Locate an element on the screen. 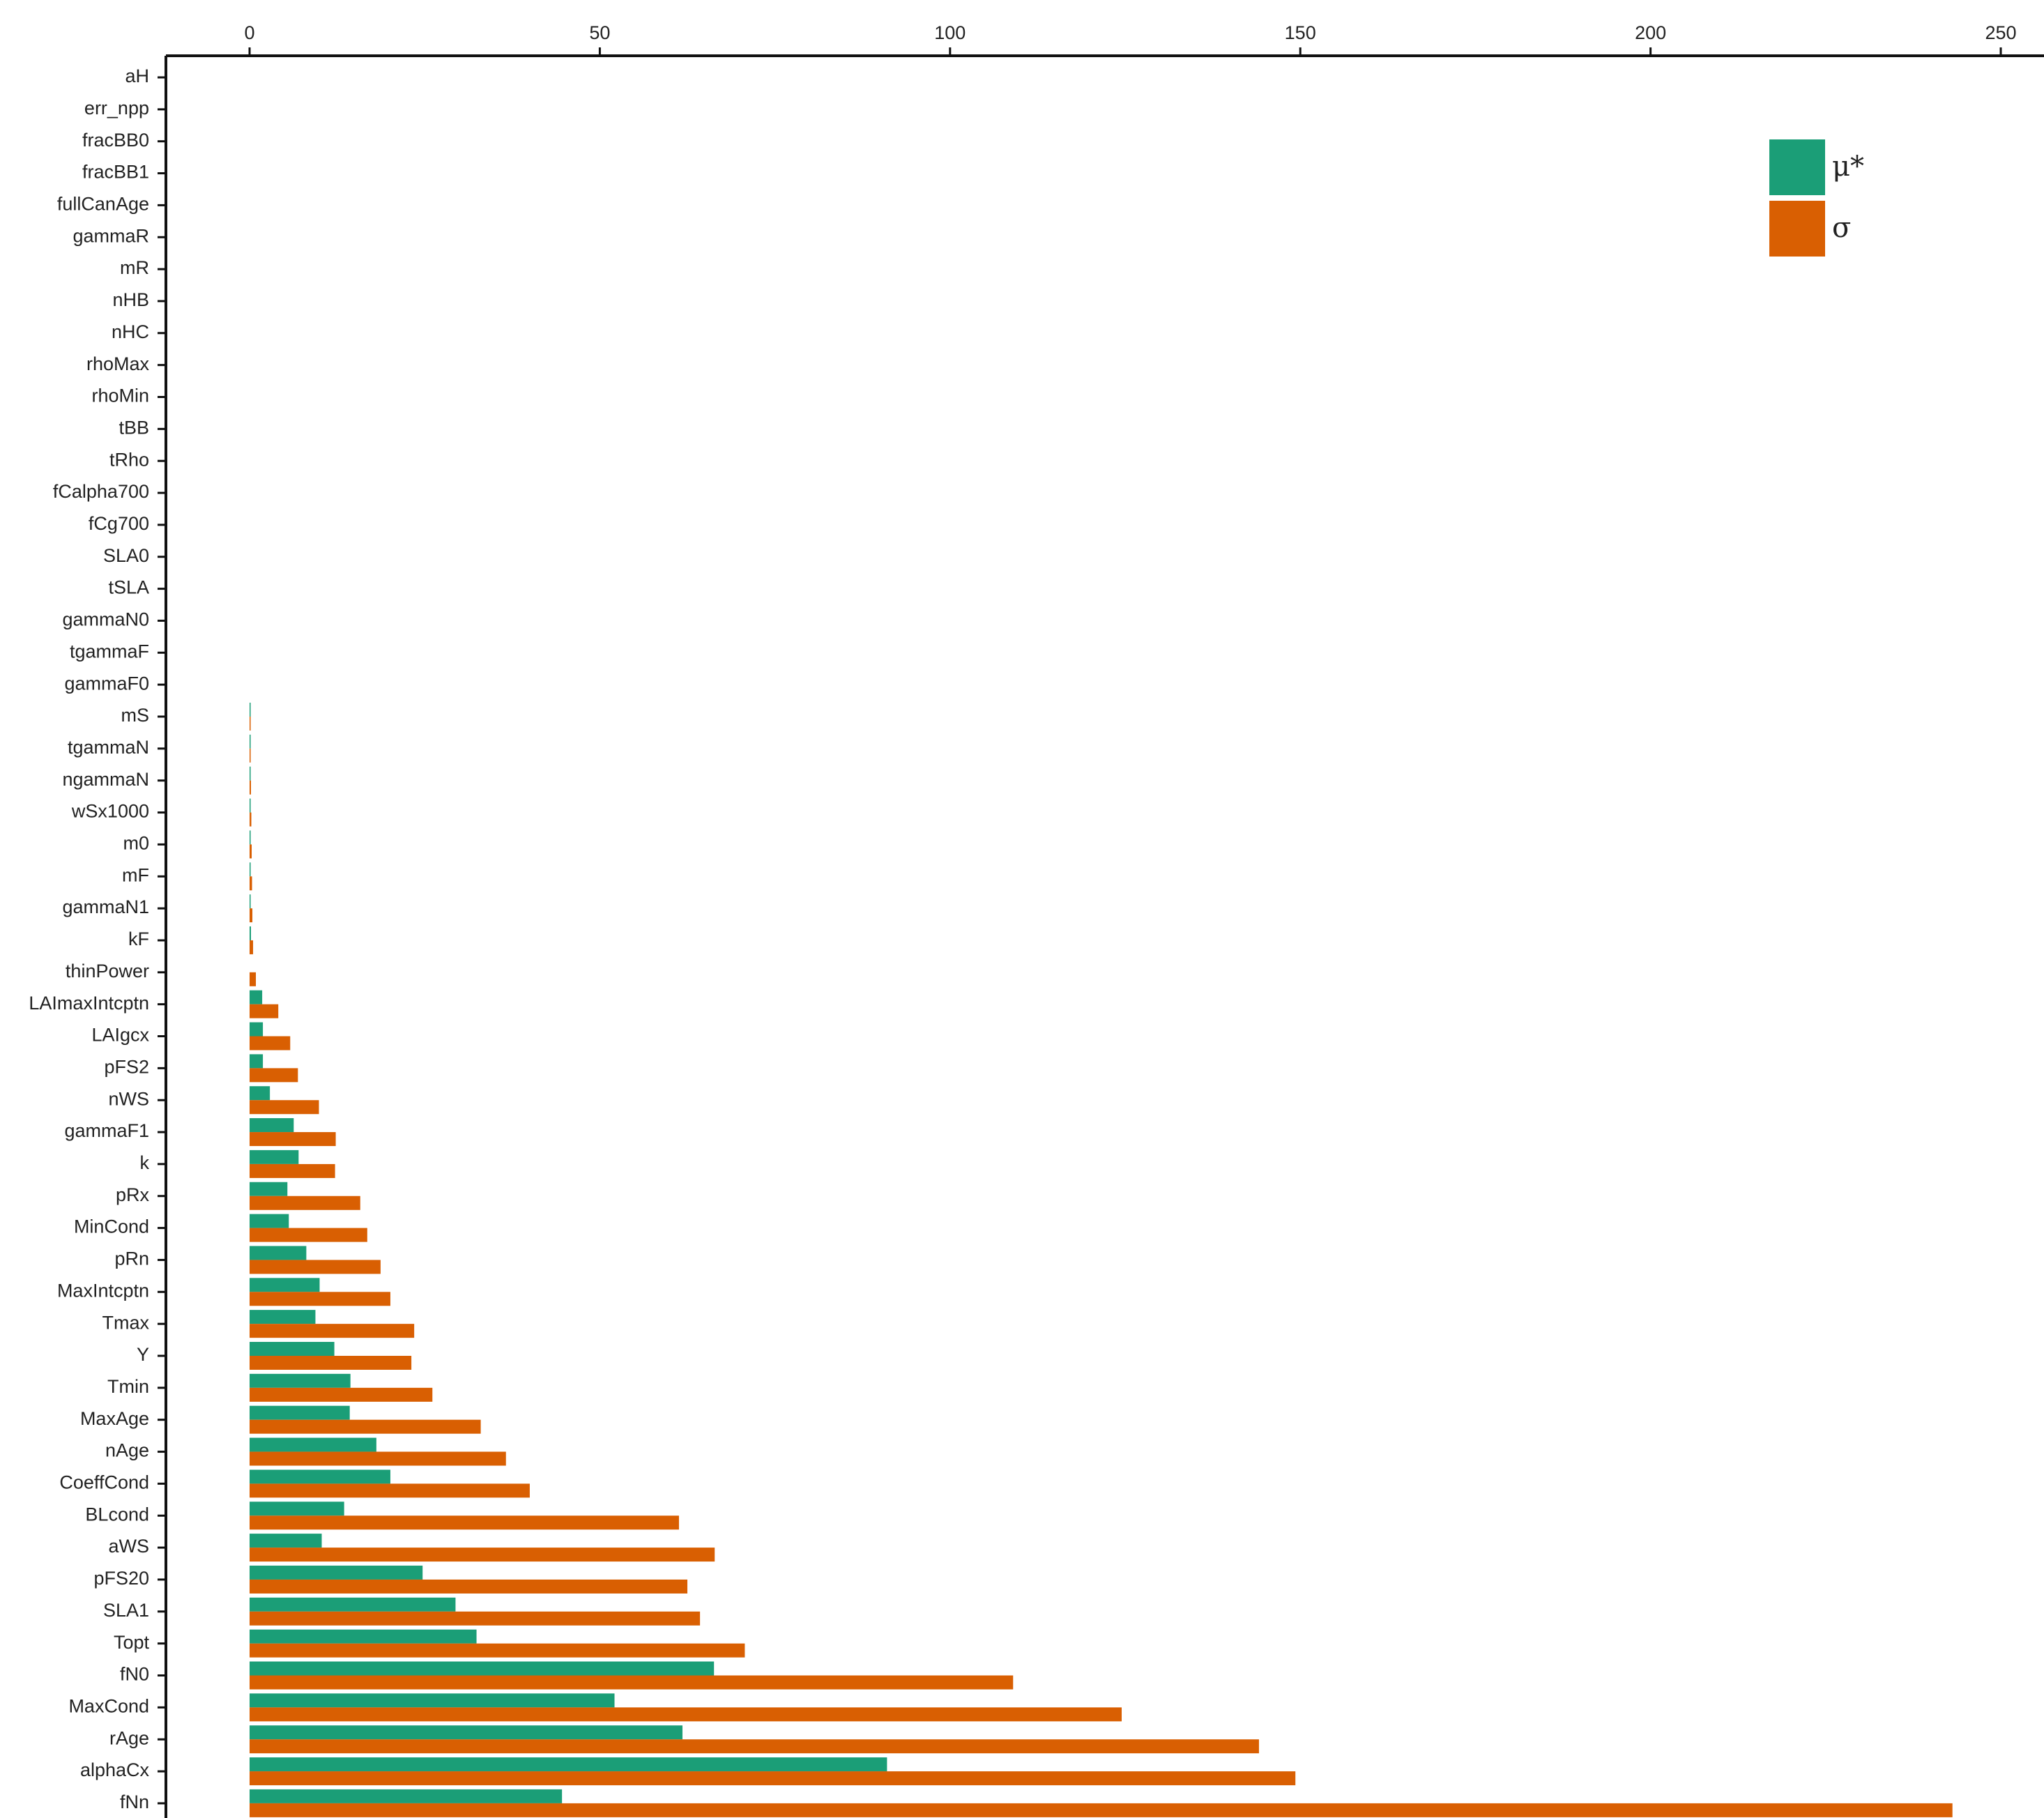 The image size is (2044, 1818). category-label: fNn is located at coordinates (134, 1802).